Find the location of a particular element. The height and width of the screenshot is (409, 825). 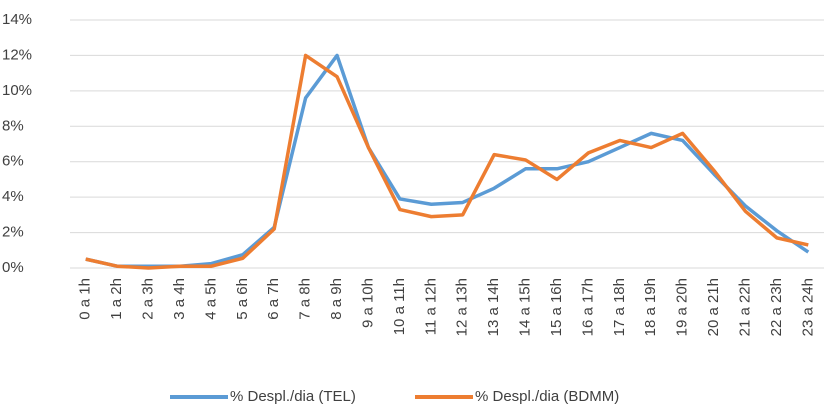

legend-label: % Despl./dia (TEL) is located at coordinates (293, 396).